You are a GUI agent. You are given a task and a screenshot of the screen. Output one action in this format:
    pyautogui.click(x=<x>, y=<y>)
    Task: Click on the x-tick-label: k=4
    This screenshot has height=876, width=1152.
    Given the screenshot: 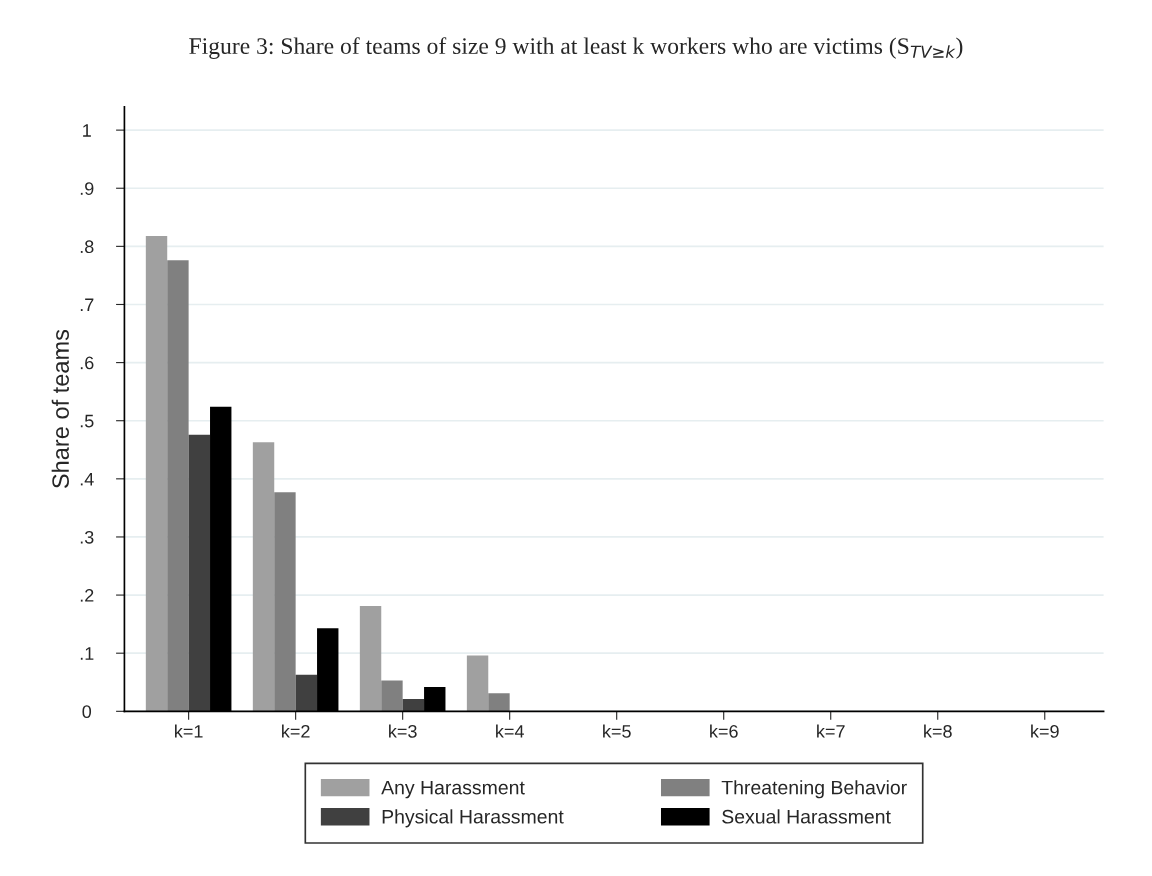 What is the action you would take?
    pyautogui.click(x=510, y=731)
    